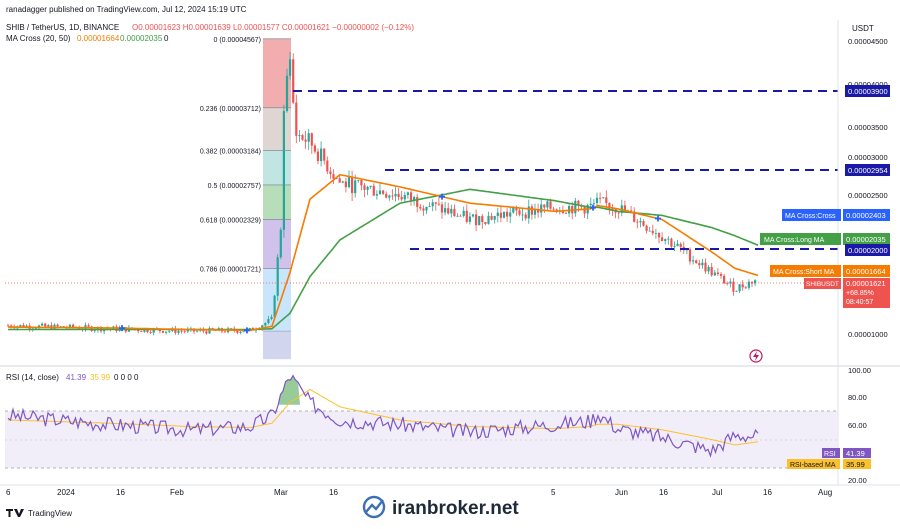 This screenshot has width=900, height=529. Describe the element at coordinates (120, 492) in the screenshot. I see `time-tick: 16` at that location.